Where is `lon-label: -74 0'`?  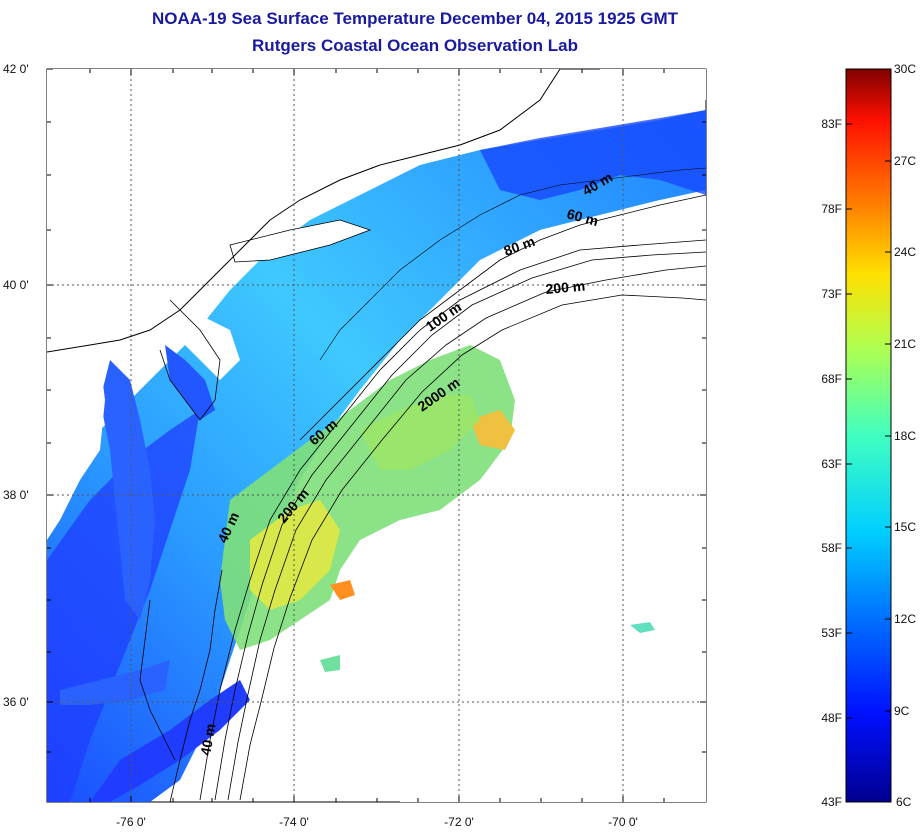
lon-label: -74 0' is located at coordinates (294, 822).